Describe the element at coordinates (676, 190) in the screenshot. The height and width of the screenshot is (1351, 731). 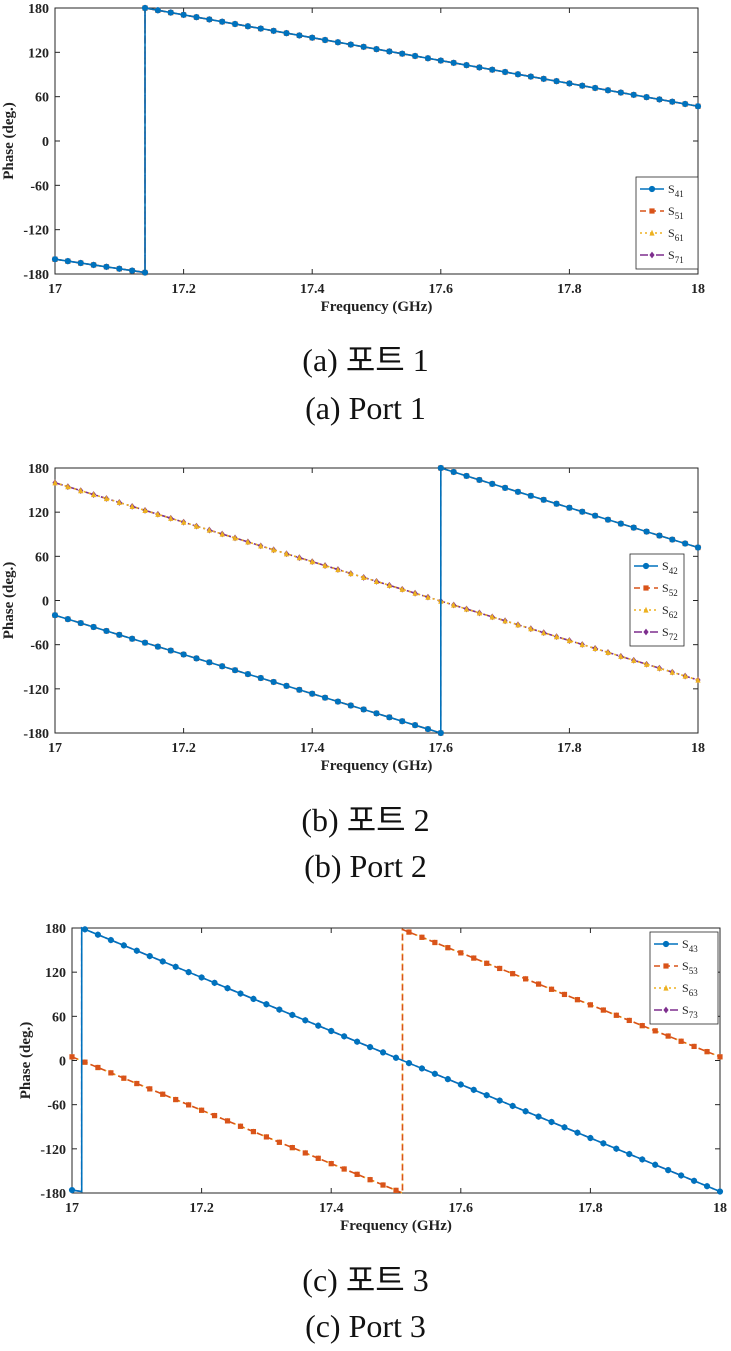
I see `legend-label-S41: S41` at that location.